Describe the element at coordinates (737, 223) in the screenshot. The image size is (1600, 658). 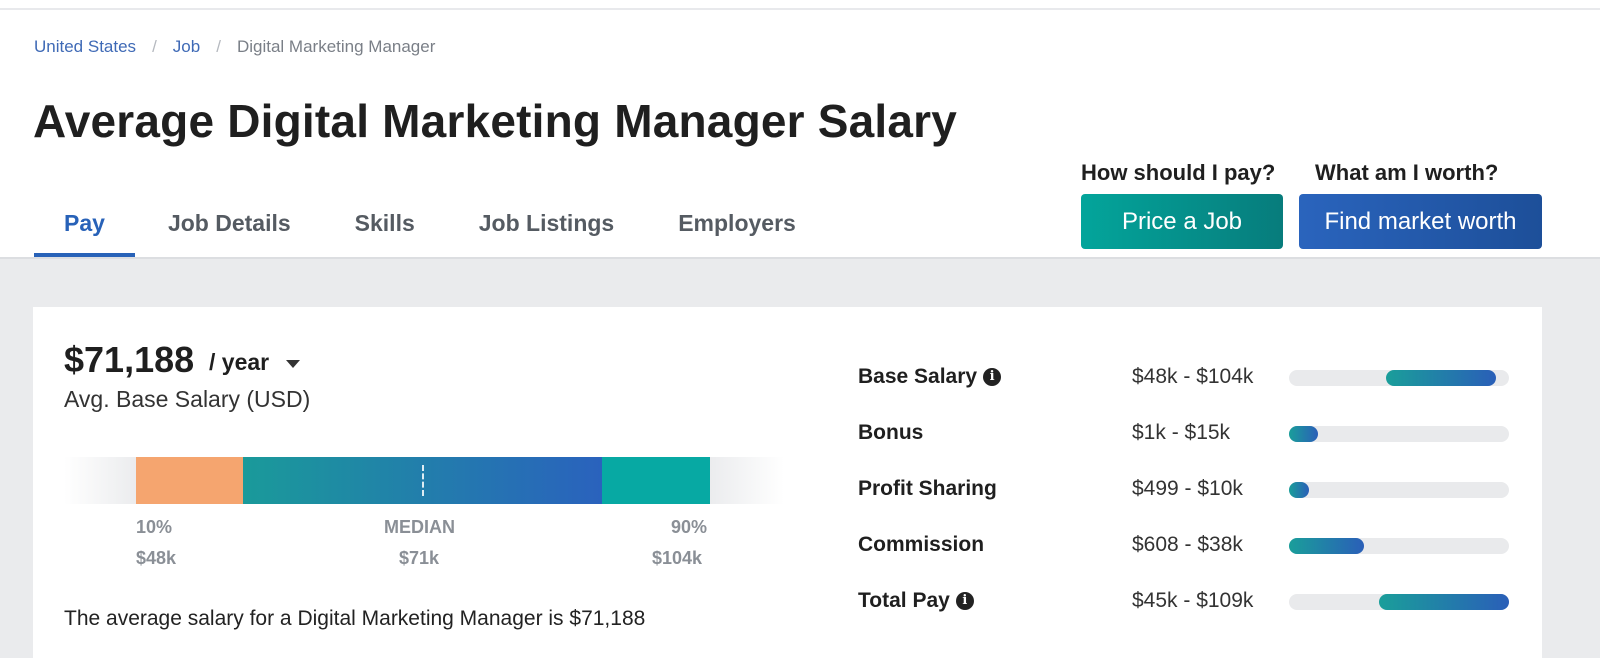
I see `tab-employers: Employers` at that location.